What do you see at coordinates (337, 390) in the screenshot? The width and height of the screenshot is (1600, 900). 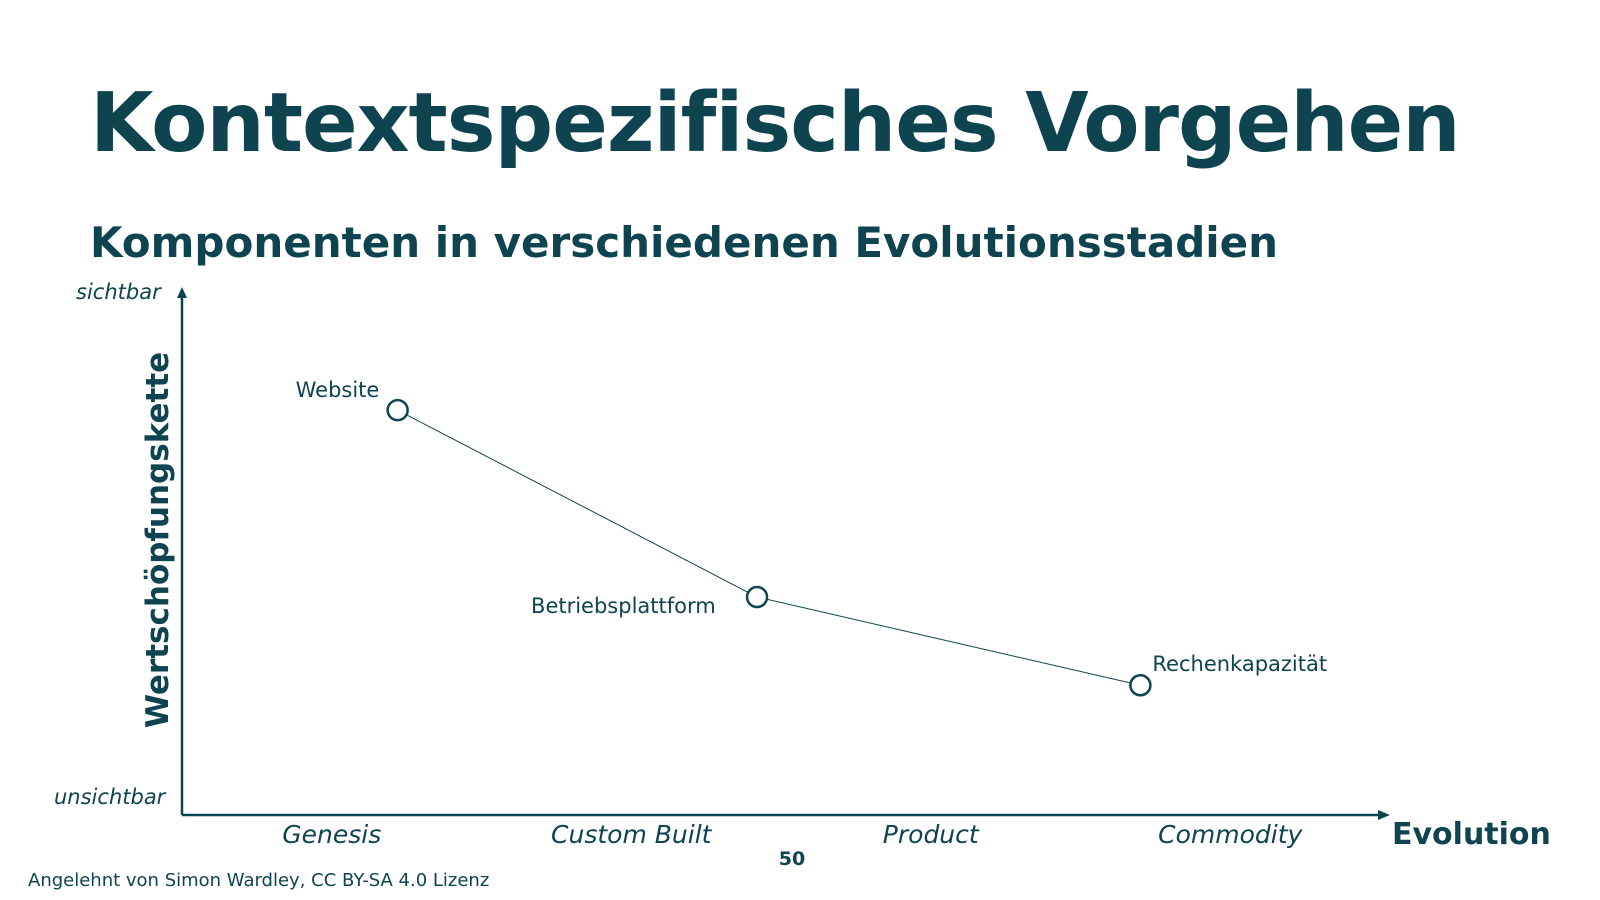 I see `component-label-website: Website` at bounding box center [337, 390].